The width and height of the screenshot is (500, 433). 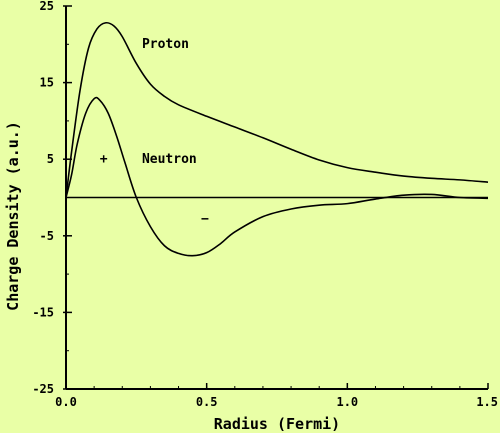 What do you see at coordinates (276, 402) in the screenshot?
I see `x-tick-labels: 0.0 0.5 1.0 1.5` at bounding box center [276, 402].